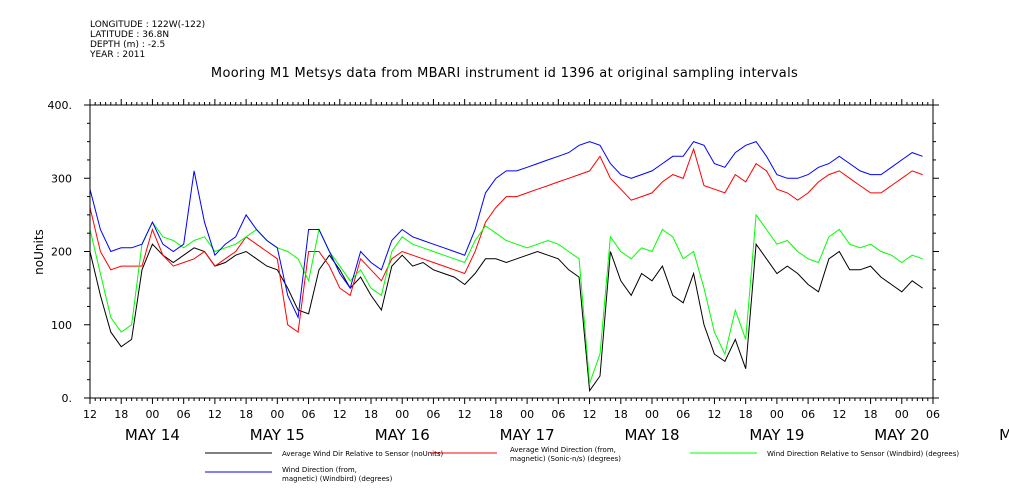 The image size is (1009, 504). Describe the element at coordinates (148, 25) in the screenshot. I see `longitude-text: LONGITUDE : 122W(-122)` at that location.